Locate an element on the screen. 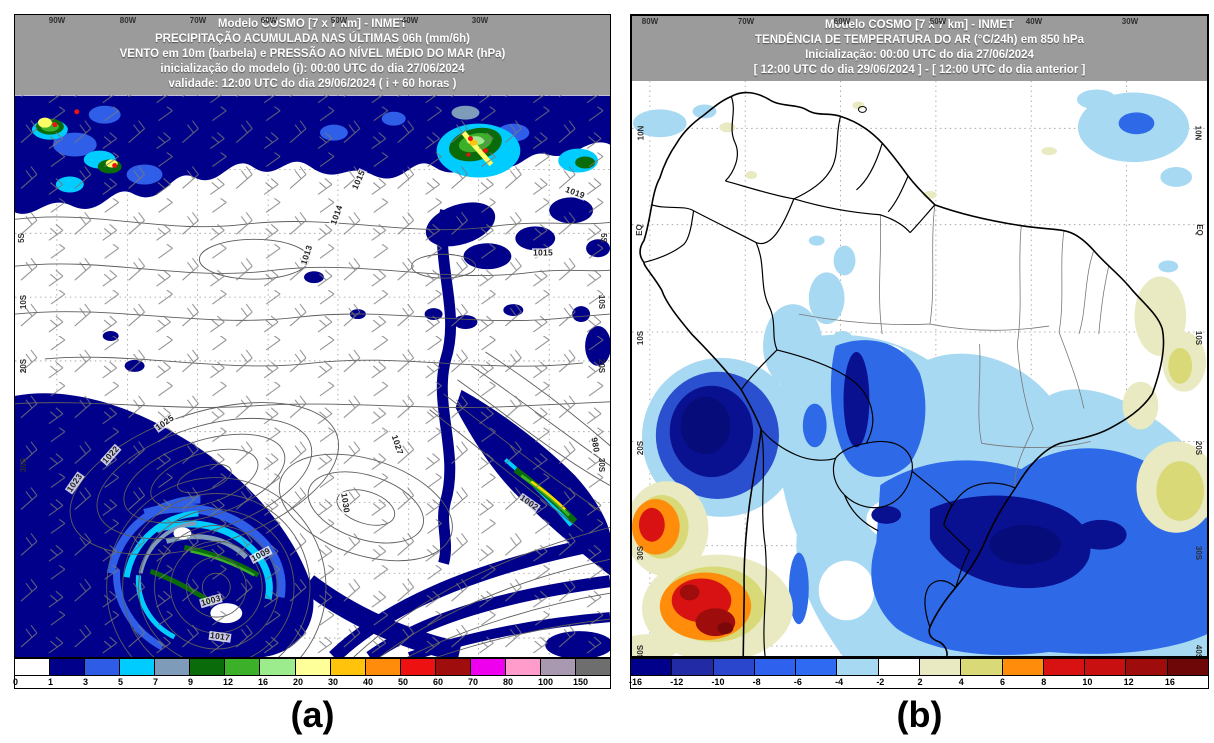 This screenshot has height=743, width=1214. colorbar-tick-label: 7 is located at coordinates (156, 682).